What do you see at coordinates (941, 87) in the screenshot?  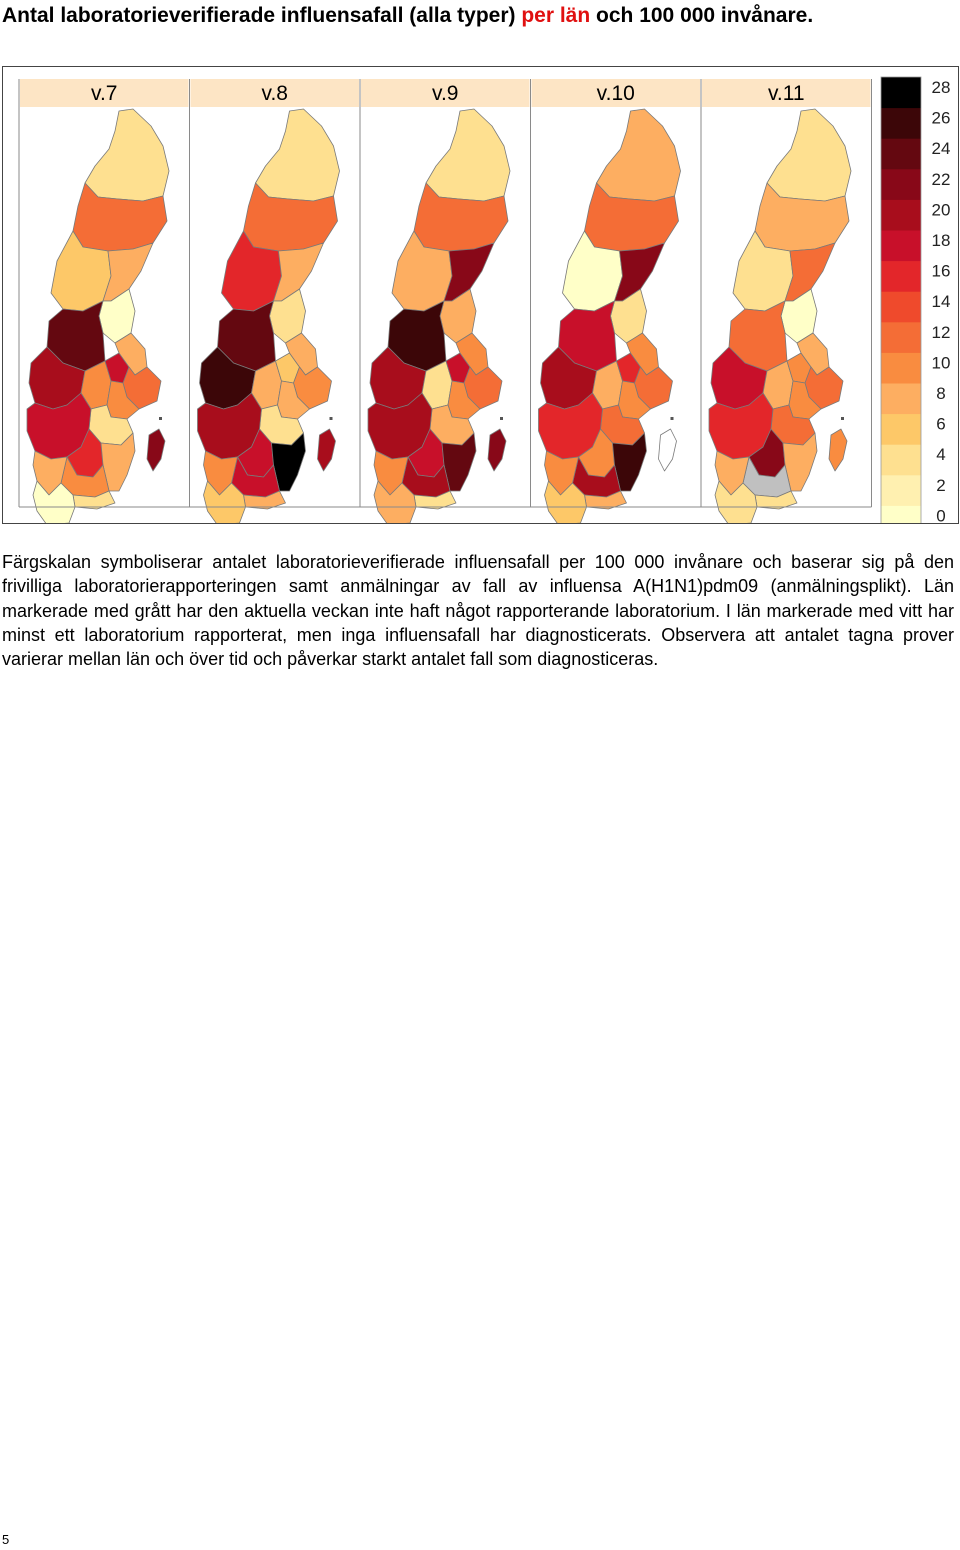 I see `legend-tick-label: 28` at bounding box center [941, 87].